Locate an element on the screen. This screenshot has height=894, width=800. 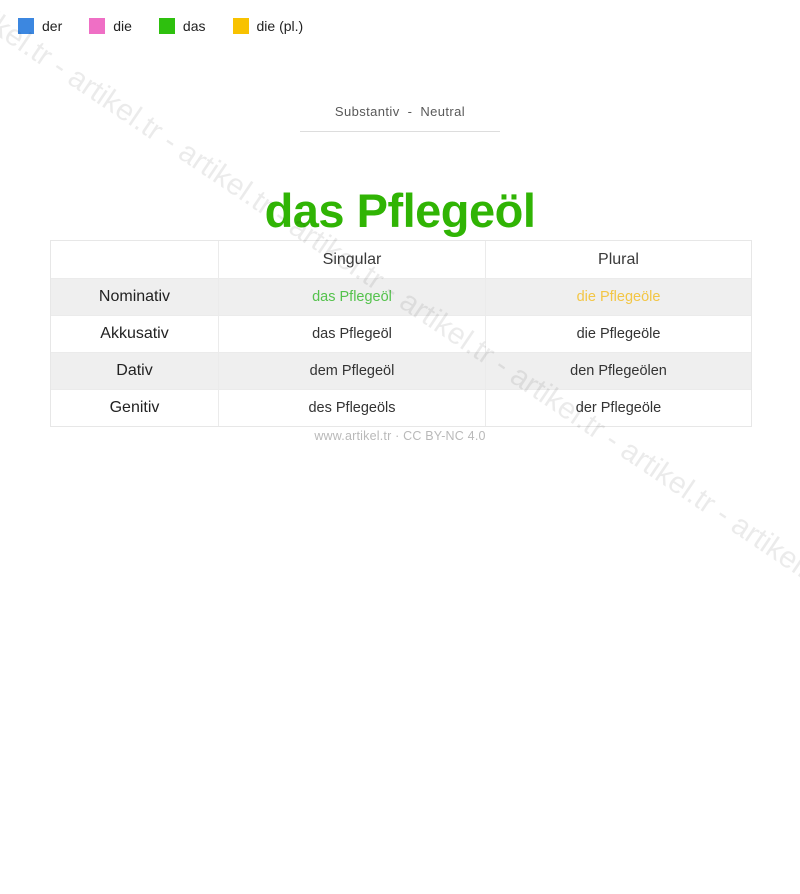
case-label: Genitiv is located at coordinates (134, 407).